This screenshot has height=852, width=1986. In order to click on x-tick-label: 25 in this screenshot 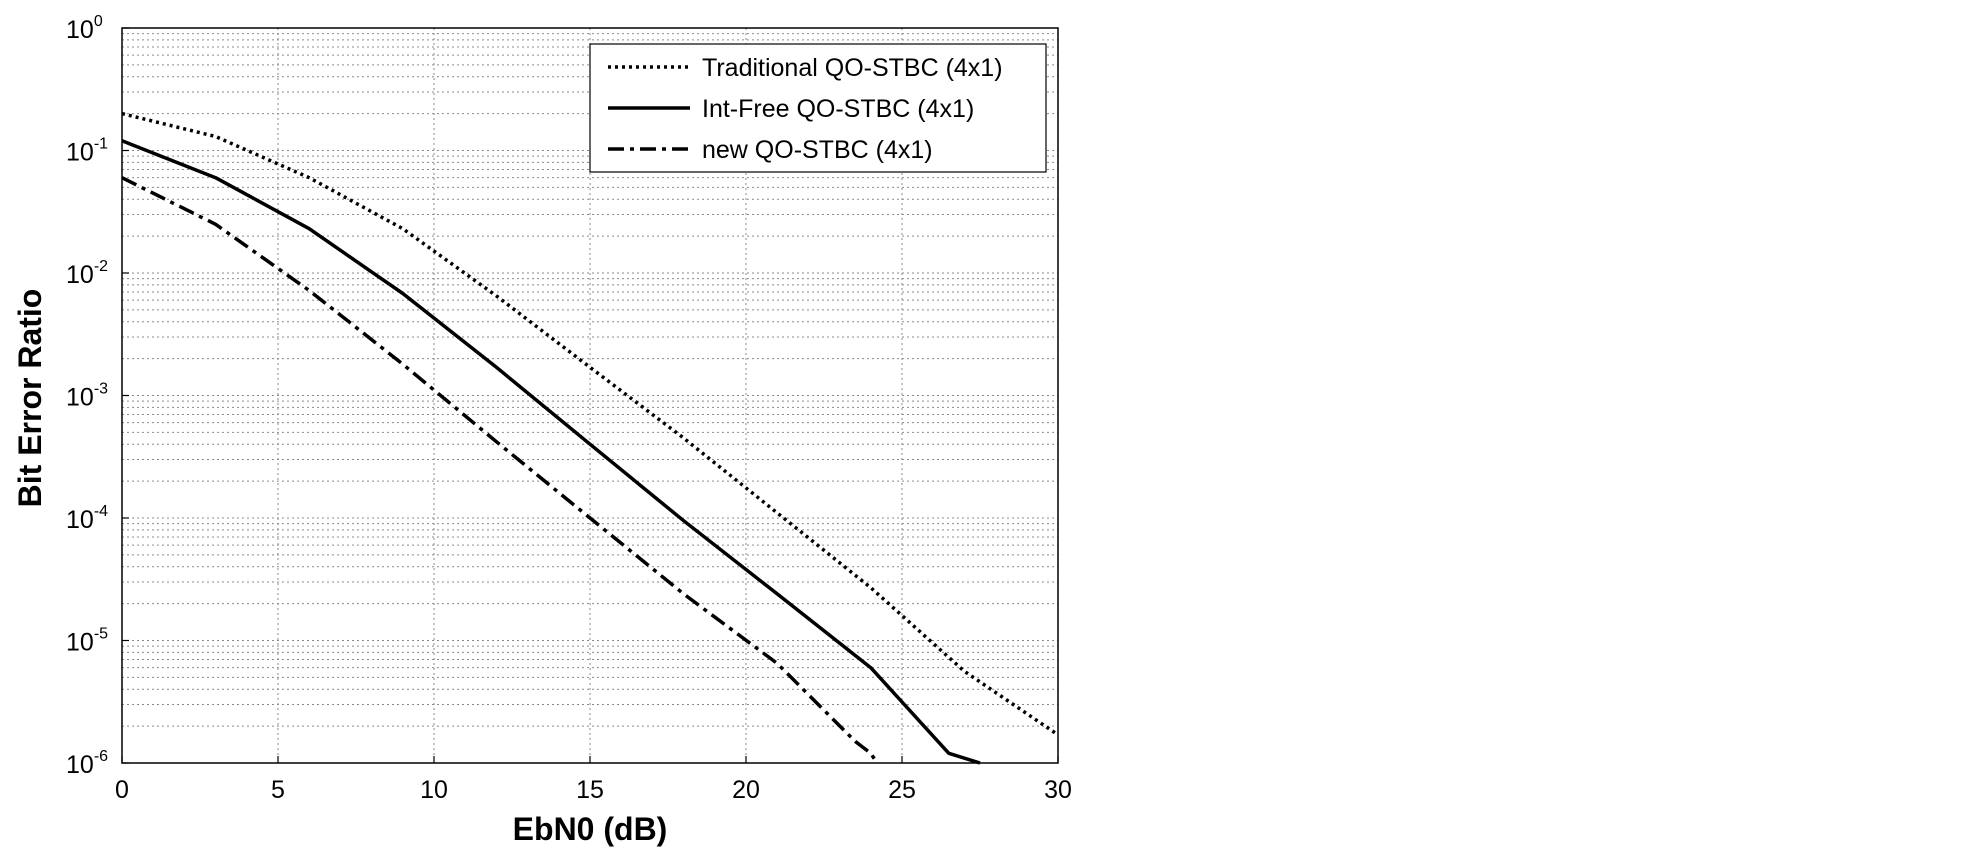, I will do `click(902, 790)`.